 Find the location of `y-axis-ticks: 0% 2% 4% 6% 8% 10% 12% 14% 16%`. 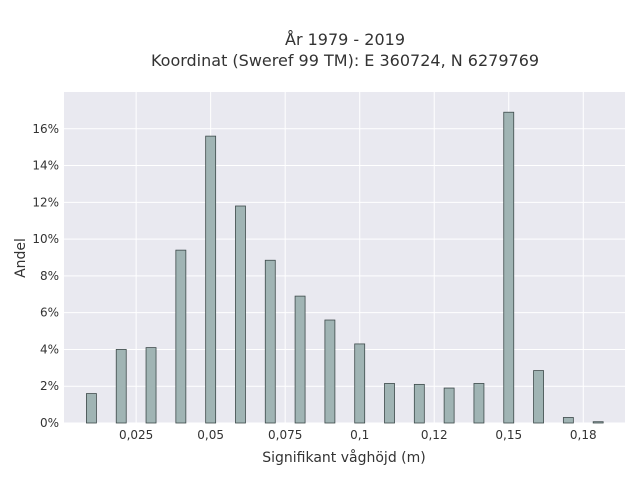

y-axis-ticks: 0% 2% 4% 6% 8% 10% 12% 14% 16% is located at coordinates (45, 276).